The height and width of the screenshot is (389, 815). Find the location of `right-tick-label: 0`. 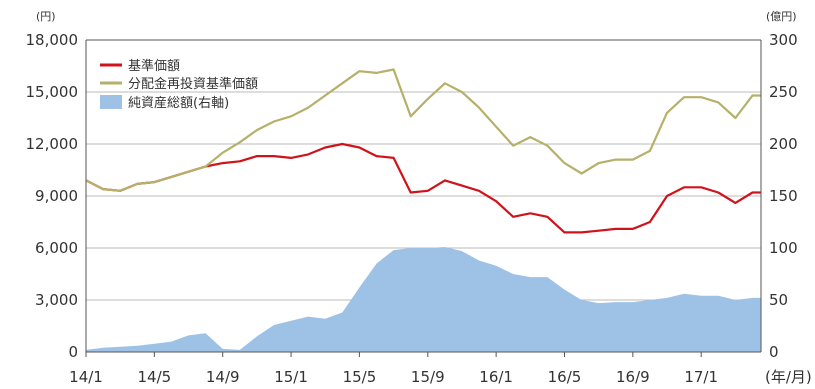

right-tick-label: 0 is located at coordinates (774, 352).